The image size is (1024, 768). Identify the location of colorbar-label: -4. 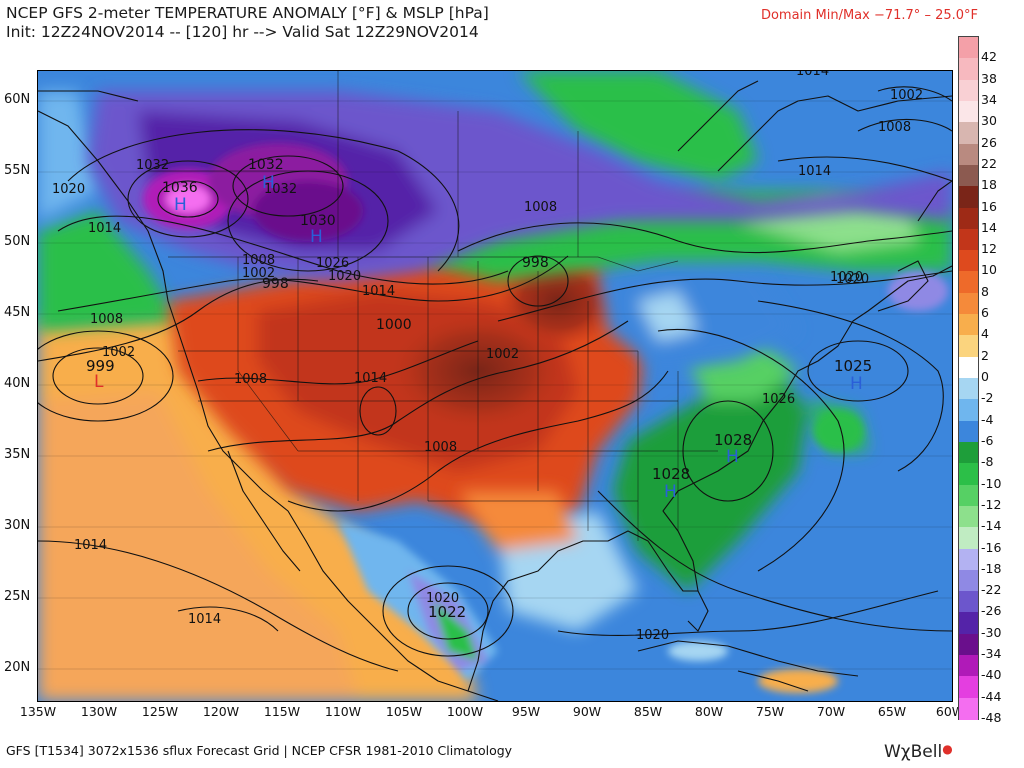
(987, 419).